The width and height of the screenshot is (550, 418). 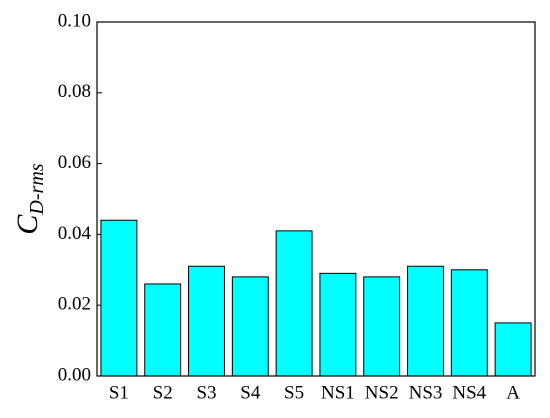 I want to click on x-tick-label: NS1, so click(x=338, y=392).